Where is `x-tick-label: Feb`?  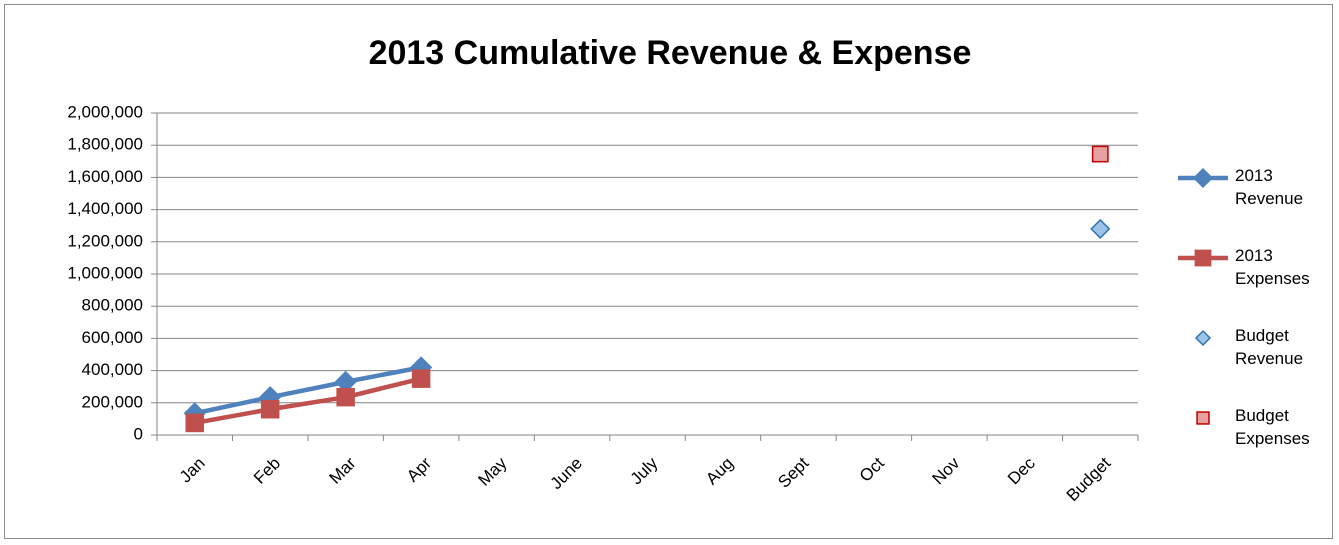 x-tick-label: Feb is located at coordinates (267, 471).